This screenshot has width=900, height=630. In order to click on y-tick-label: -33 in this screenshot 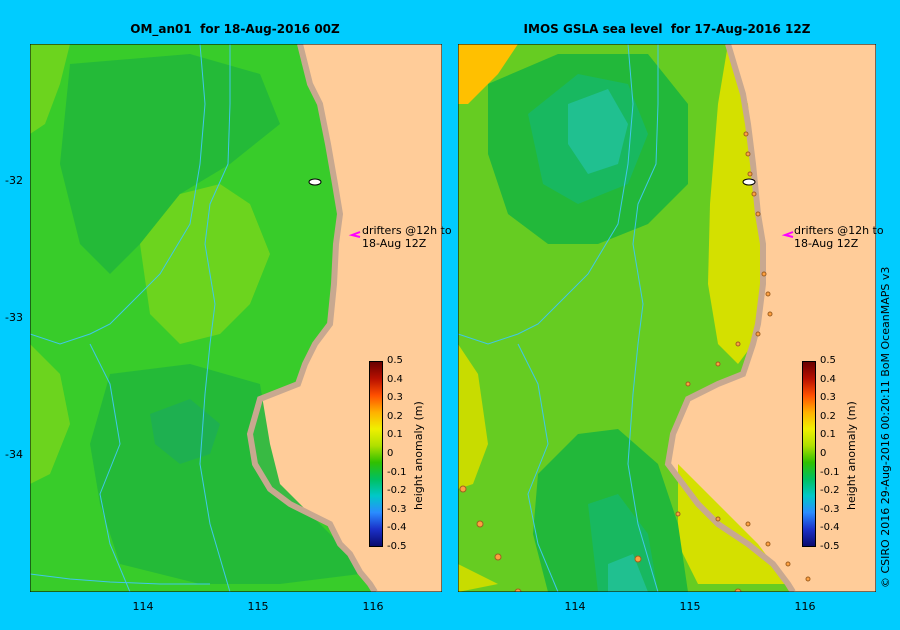, I will do `click(14, 317)`.